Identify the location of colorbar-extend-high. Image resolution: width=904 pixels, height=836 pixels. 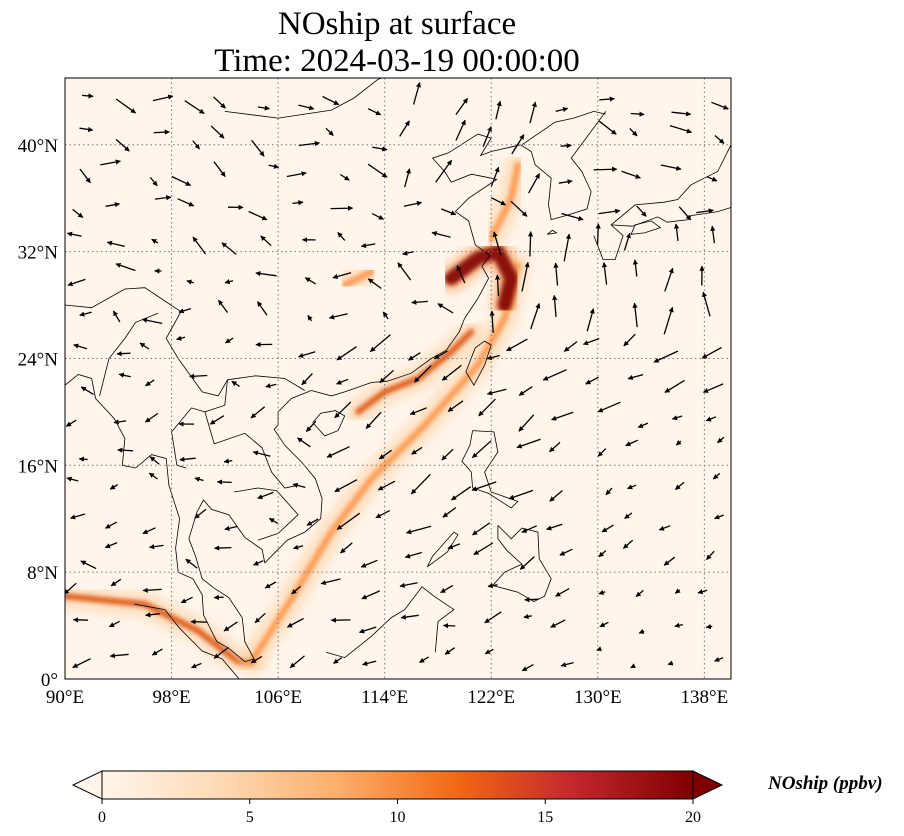
(708, 785).